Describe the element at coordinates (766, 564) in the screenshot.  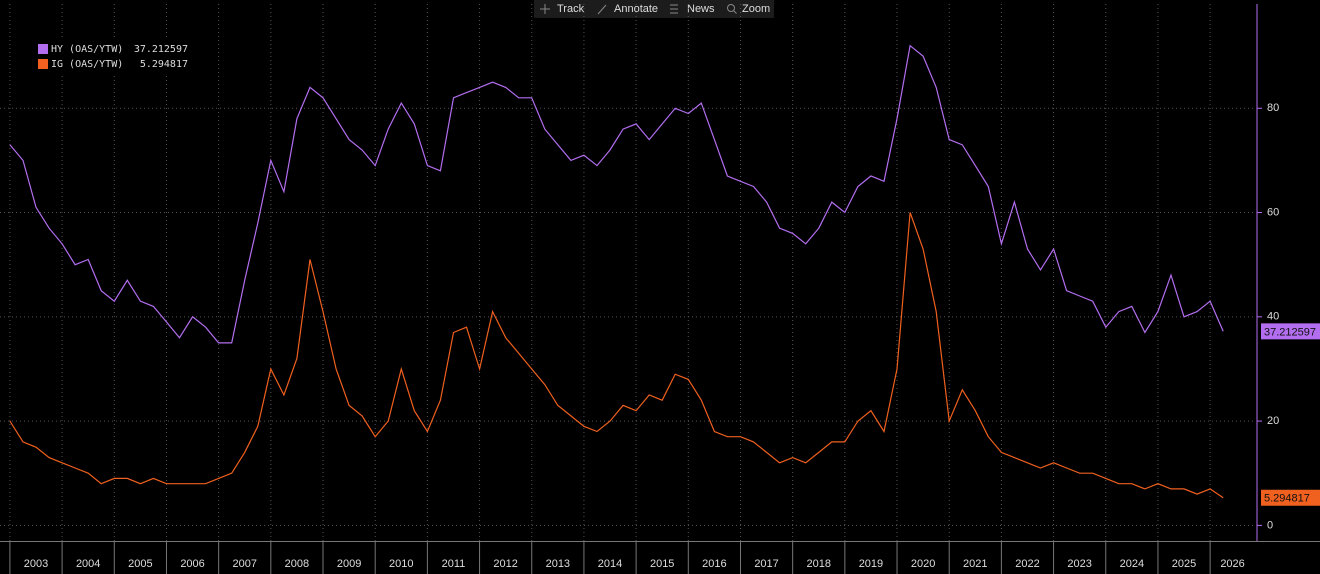
I see `x-tick-label: 2017` at that location.